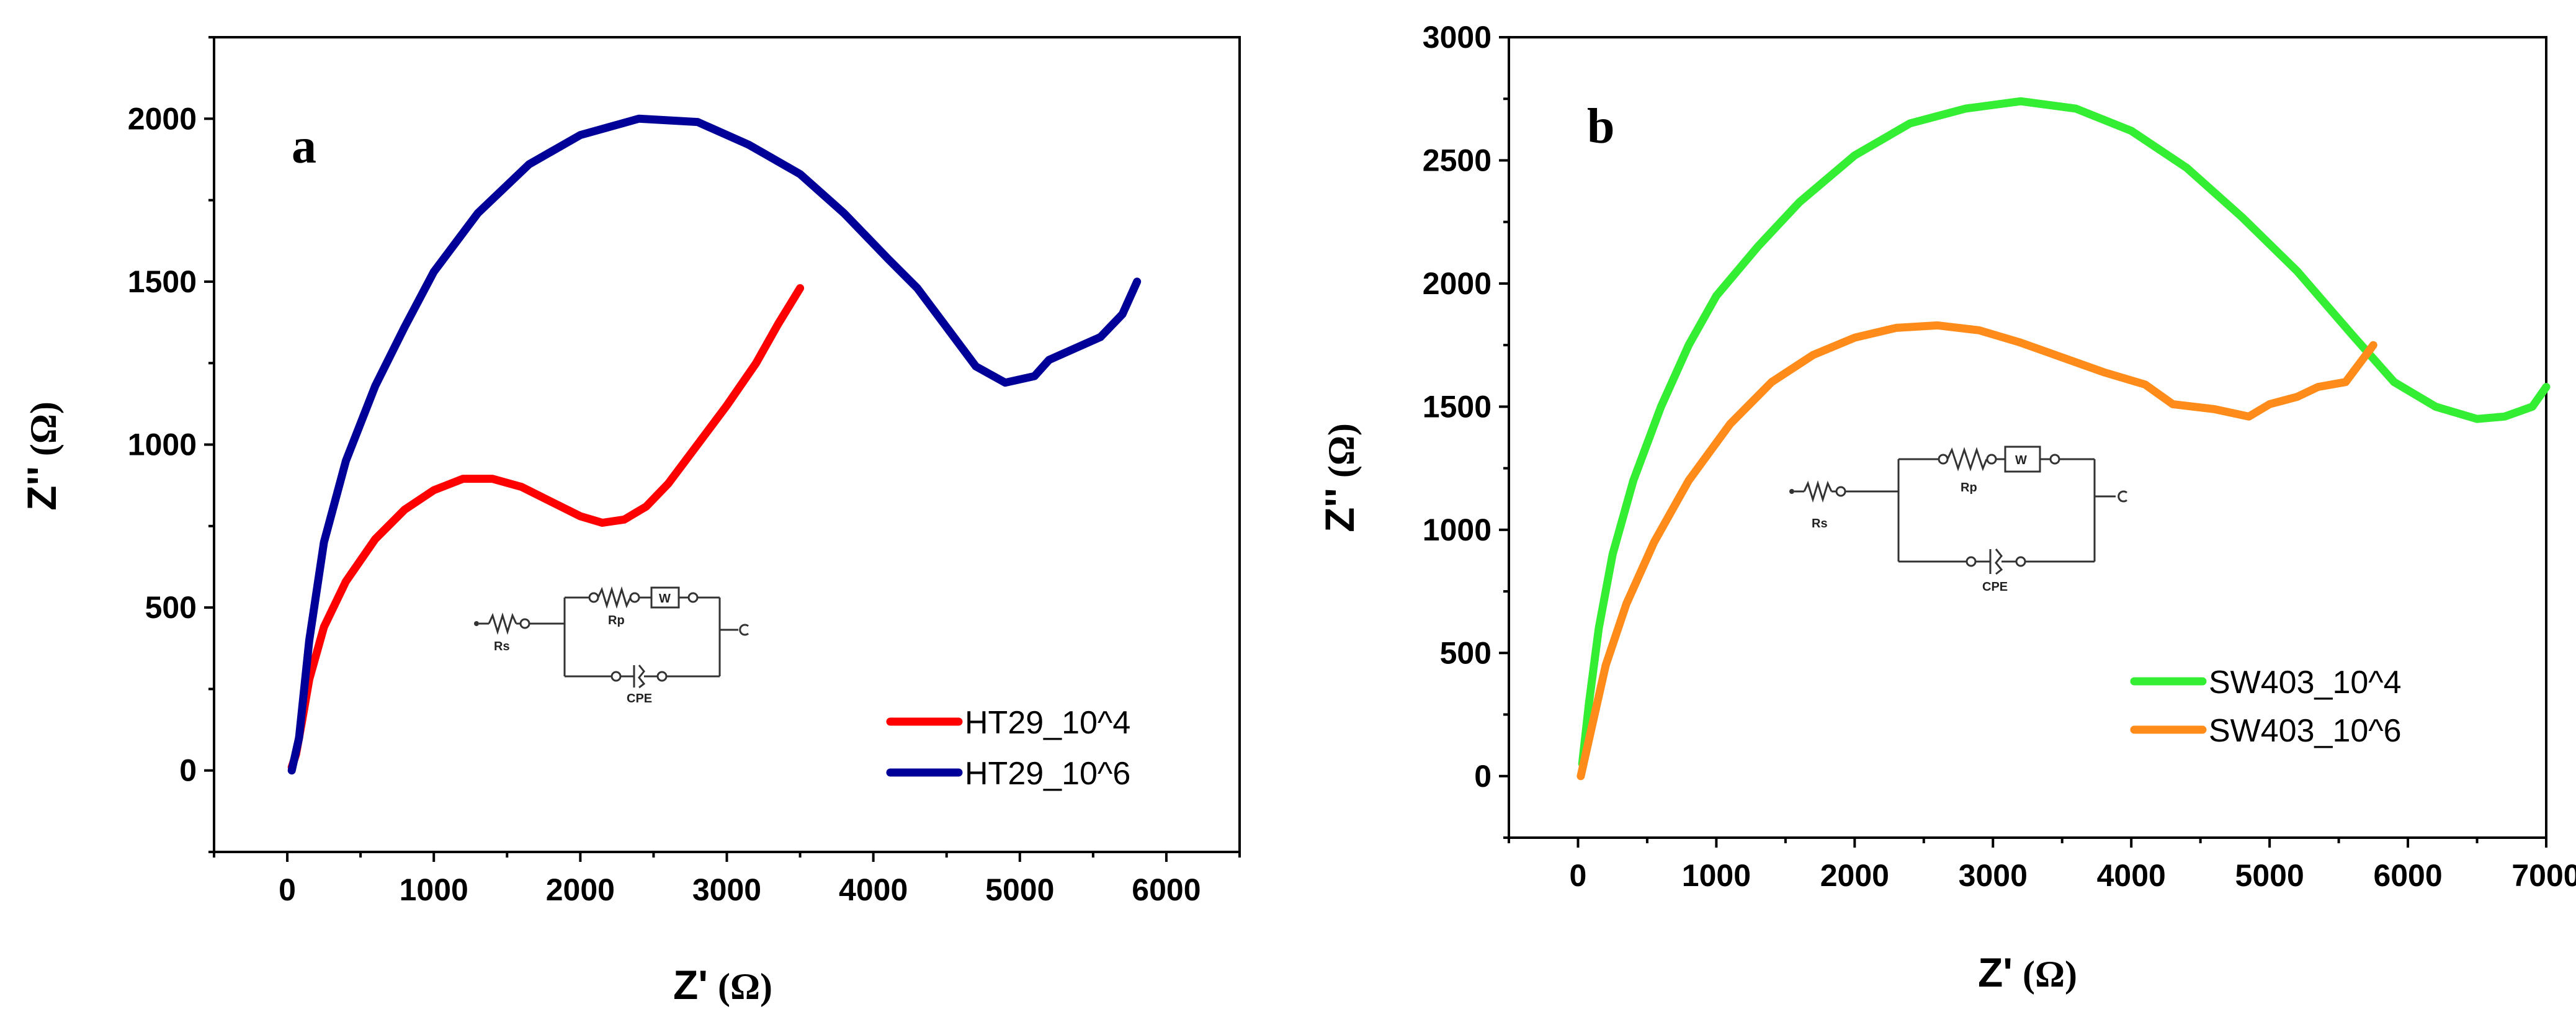  What do you see at coordinates (1716, 876) in the screenshot?
I see `panel-b-x-tick-label: 1000` at bounding box center [1716, 876].